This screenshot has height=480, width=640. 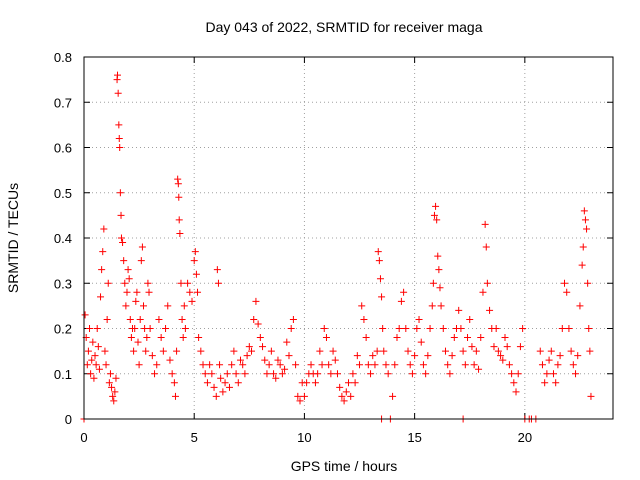 I want to click on x-tick-label: 20, so click(x=525, y=437).